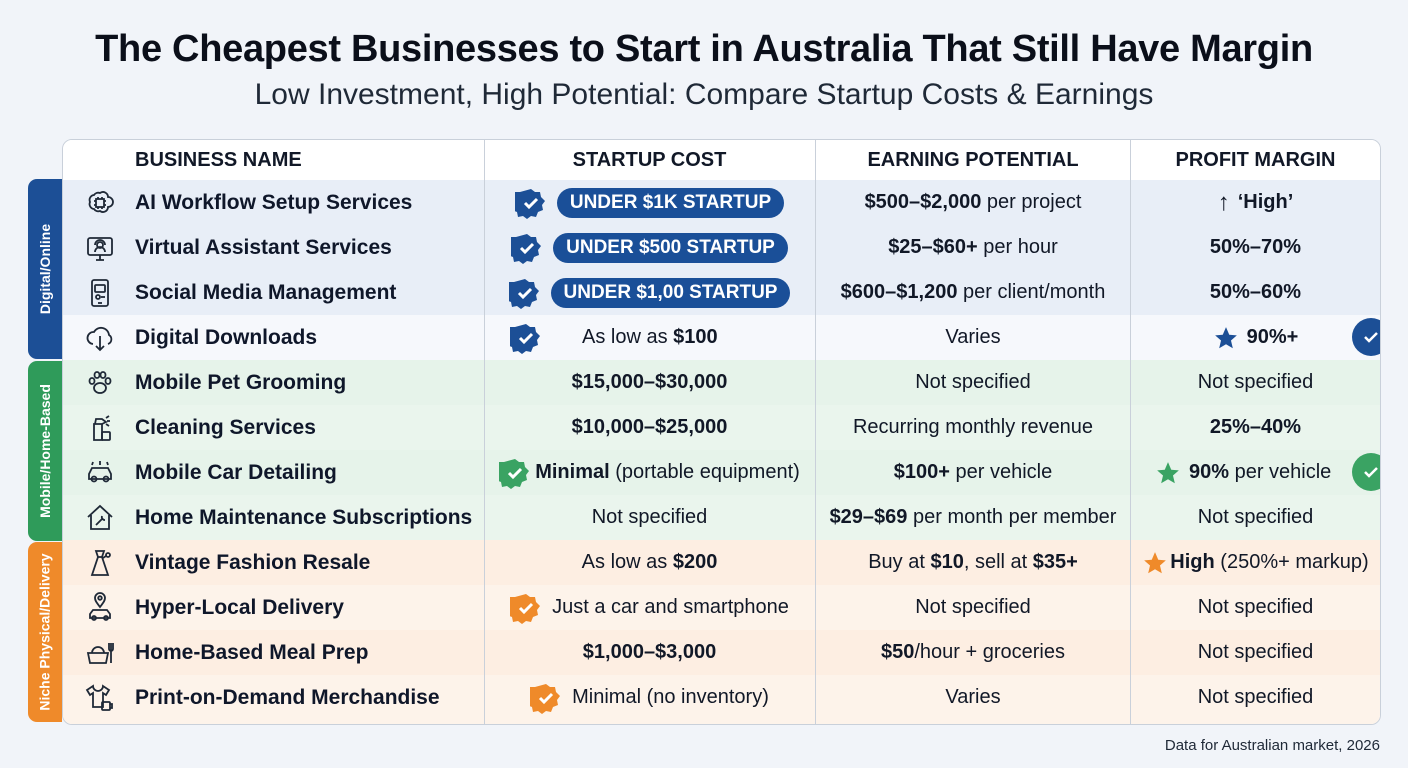  I want to click on business-name: Print-on-Demand Merchandise, so click(287, 697).